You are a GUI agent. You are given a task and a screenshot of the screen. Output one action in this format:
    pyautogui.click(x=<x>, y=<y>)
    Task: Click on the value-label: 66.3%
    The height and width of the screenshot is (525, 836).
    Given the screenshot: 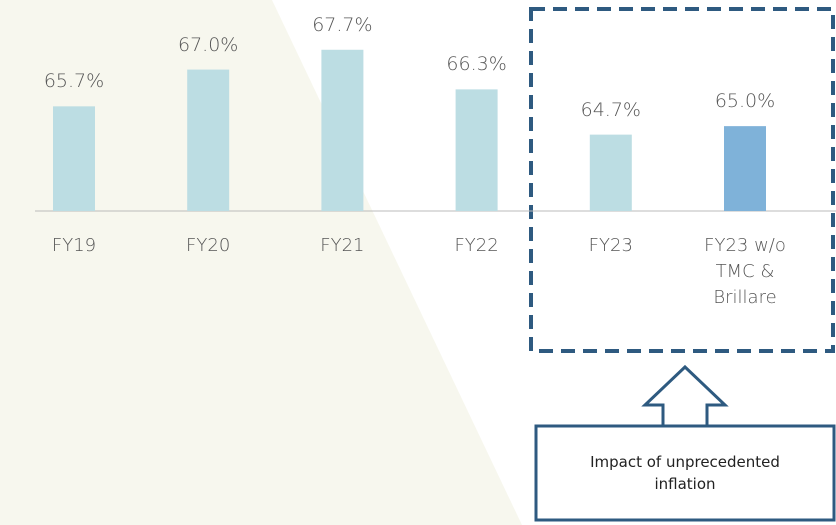 What is the action you would take?
    pyautogui.click(x=476, y=64)
    